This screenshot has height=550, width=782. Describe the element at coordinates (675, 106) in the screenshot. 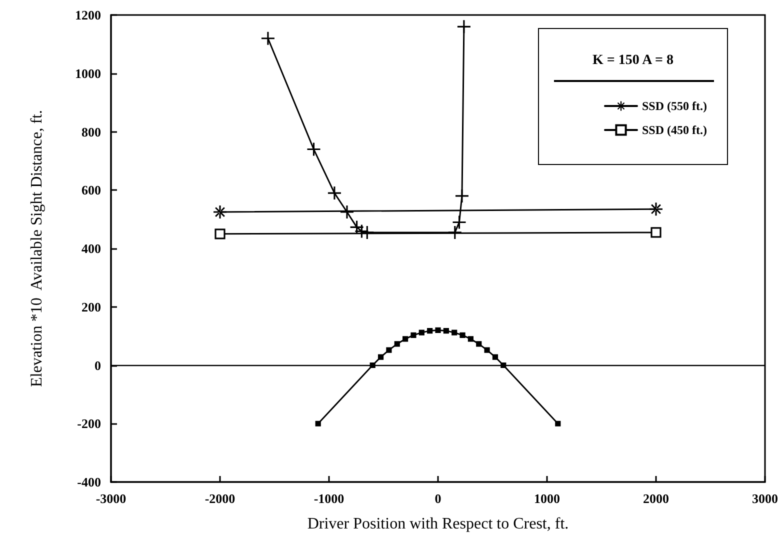

I see `legend-label: SSD (550 ft.)` at that location.